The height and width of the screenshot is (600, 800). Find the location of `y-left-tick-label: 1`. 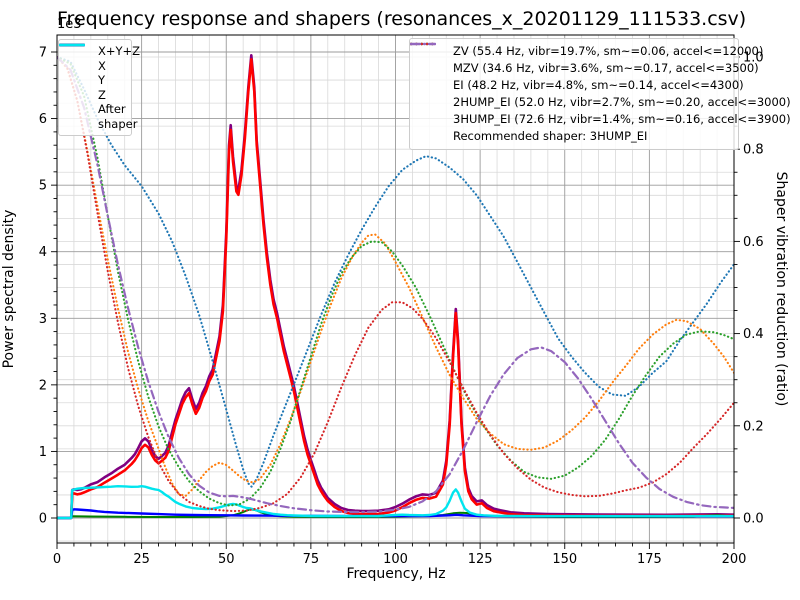

y-left-tick-label: 1 is located at coordinates (43, 452).